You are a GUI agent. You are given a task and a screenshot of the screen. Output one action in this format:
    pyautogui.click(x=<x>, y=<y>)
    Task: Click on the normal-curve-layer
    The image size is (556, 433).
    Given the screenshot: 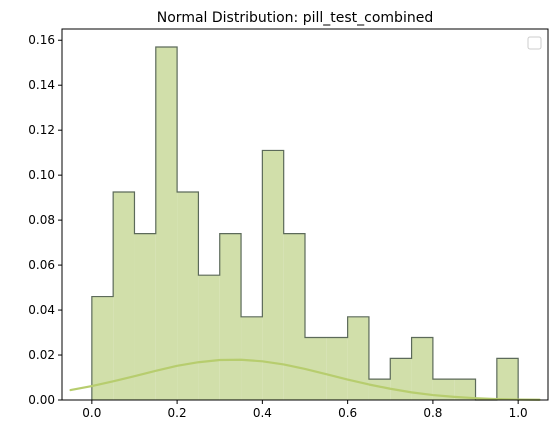 What is the action you would take?
    pyautogui.click(x=305, y=379)
    